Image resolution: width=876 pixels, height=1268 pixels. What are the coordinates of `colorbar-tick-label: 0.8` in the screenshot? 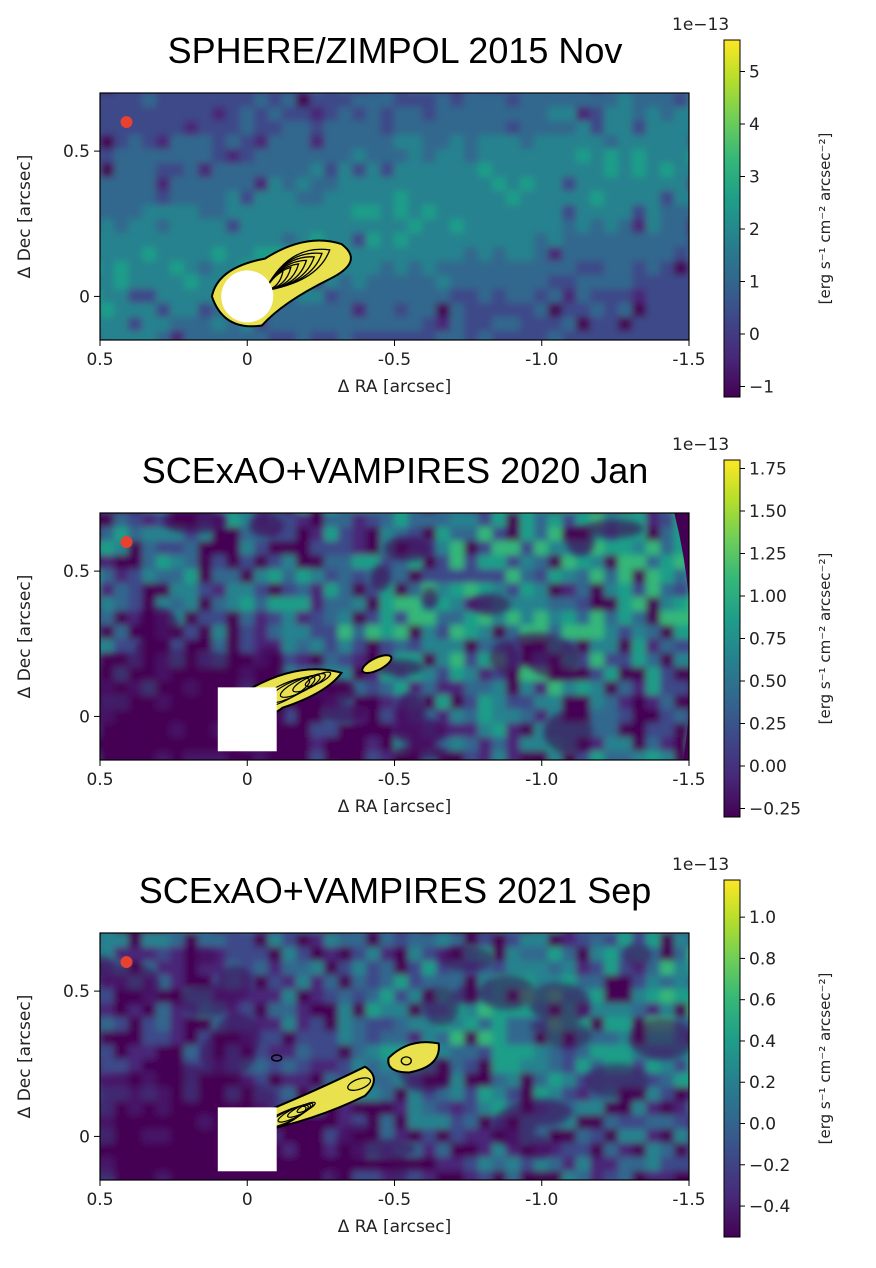 It's located at (762, 959).